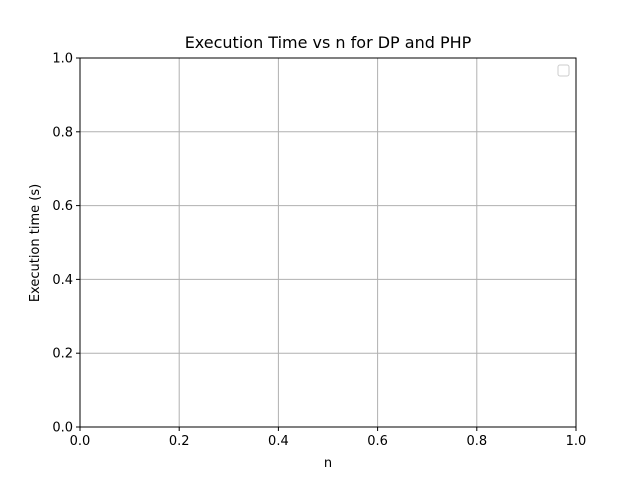  I want to click on legend, so click(563, 70).